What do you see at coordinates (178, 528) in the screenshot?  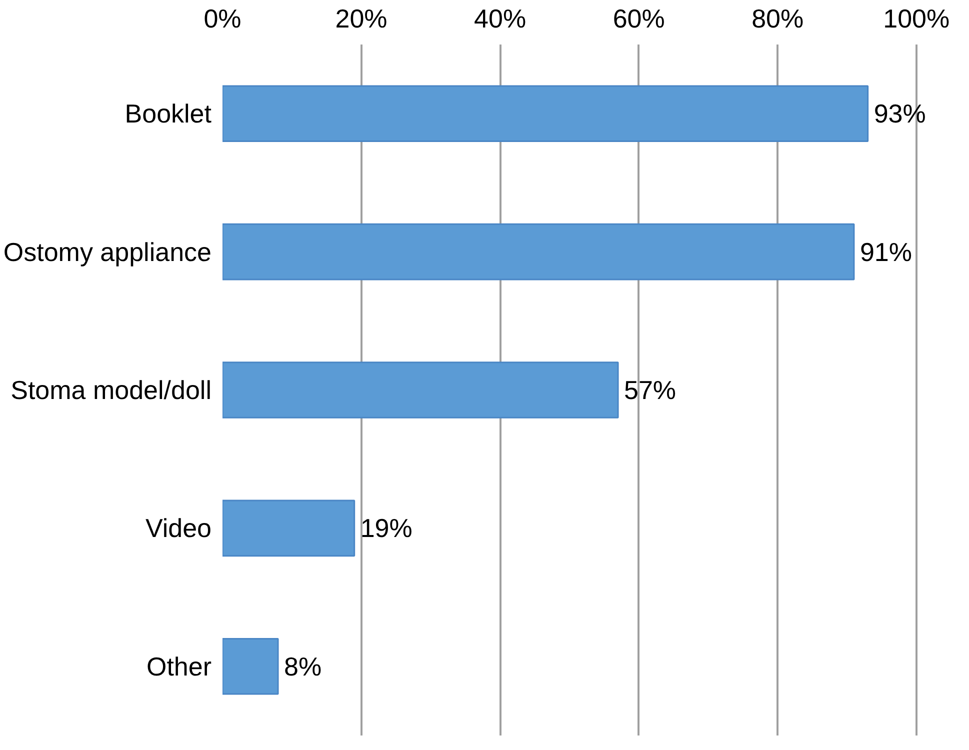 I see `y-tick-label: Video` at bounding box center [178, 528].